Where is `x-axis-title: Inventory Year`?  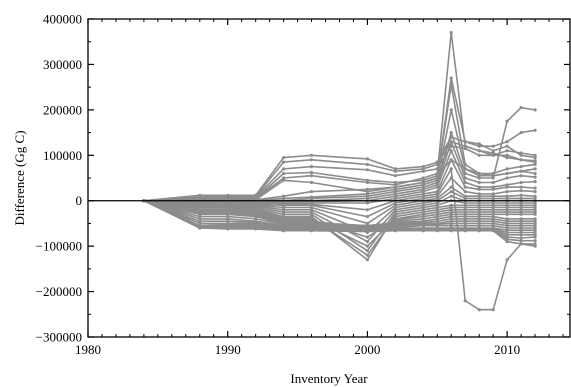
x-axis-title: Inventory Year is located at coordinates (329, 378).